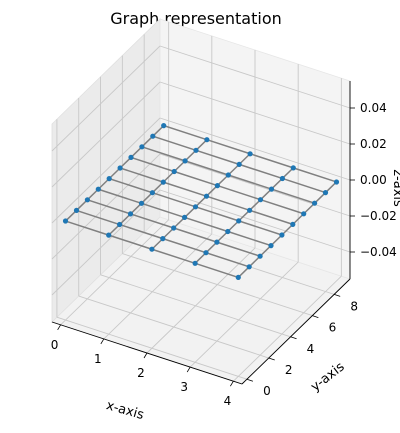 The image size is (400, 433). I want to click on y-axis-line, so click(296, 331).